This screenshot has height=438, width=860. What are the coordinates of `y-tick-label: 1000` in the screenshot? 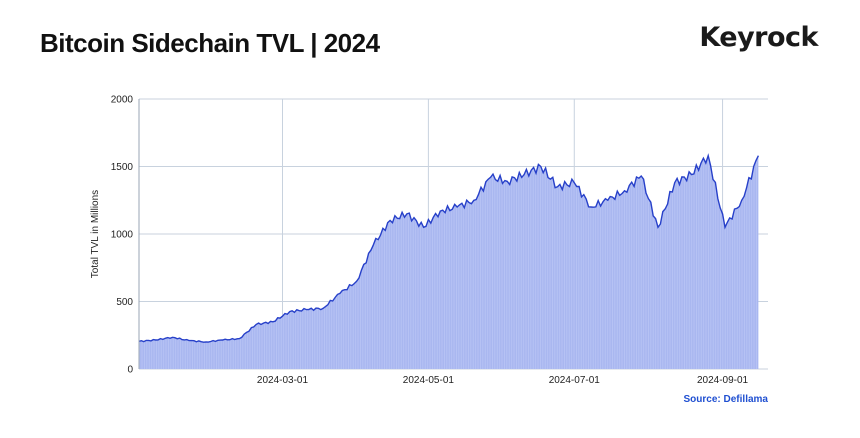 It's located at (122, 235).